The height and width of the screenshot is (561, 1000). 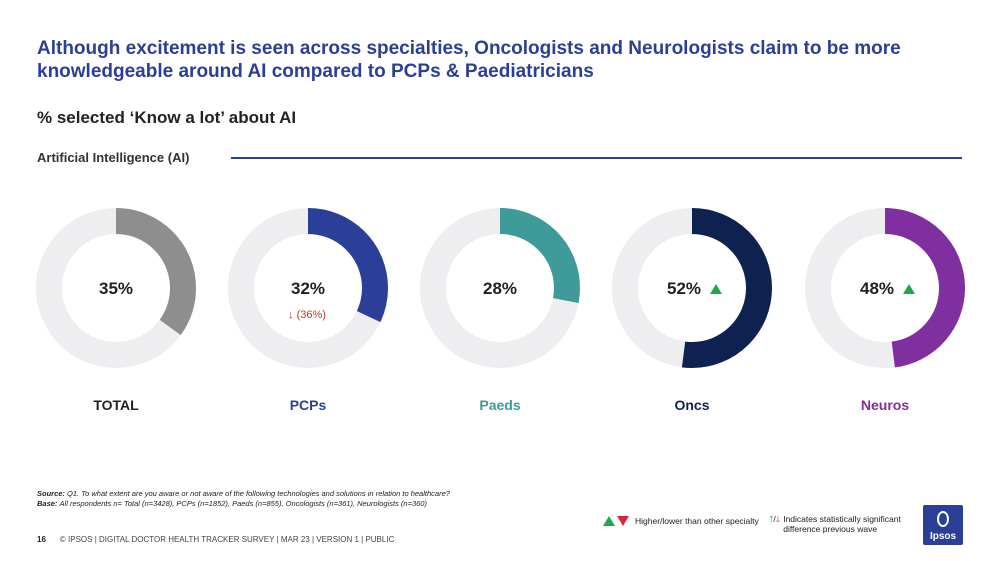 What do you see at coordinates (307, 315) in the screenshot?
I see `prev-wave-pcps: ↓ (36%)` at bounding box center [307, 315].